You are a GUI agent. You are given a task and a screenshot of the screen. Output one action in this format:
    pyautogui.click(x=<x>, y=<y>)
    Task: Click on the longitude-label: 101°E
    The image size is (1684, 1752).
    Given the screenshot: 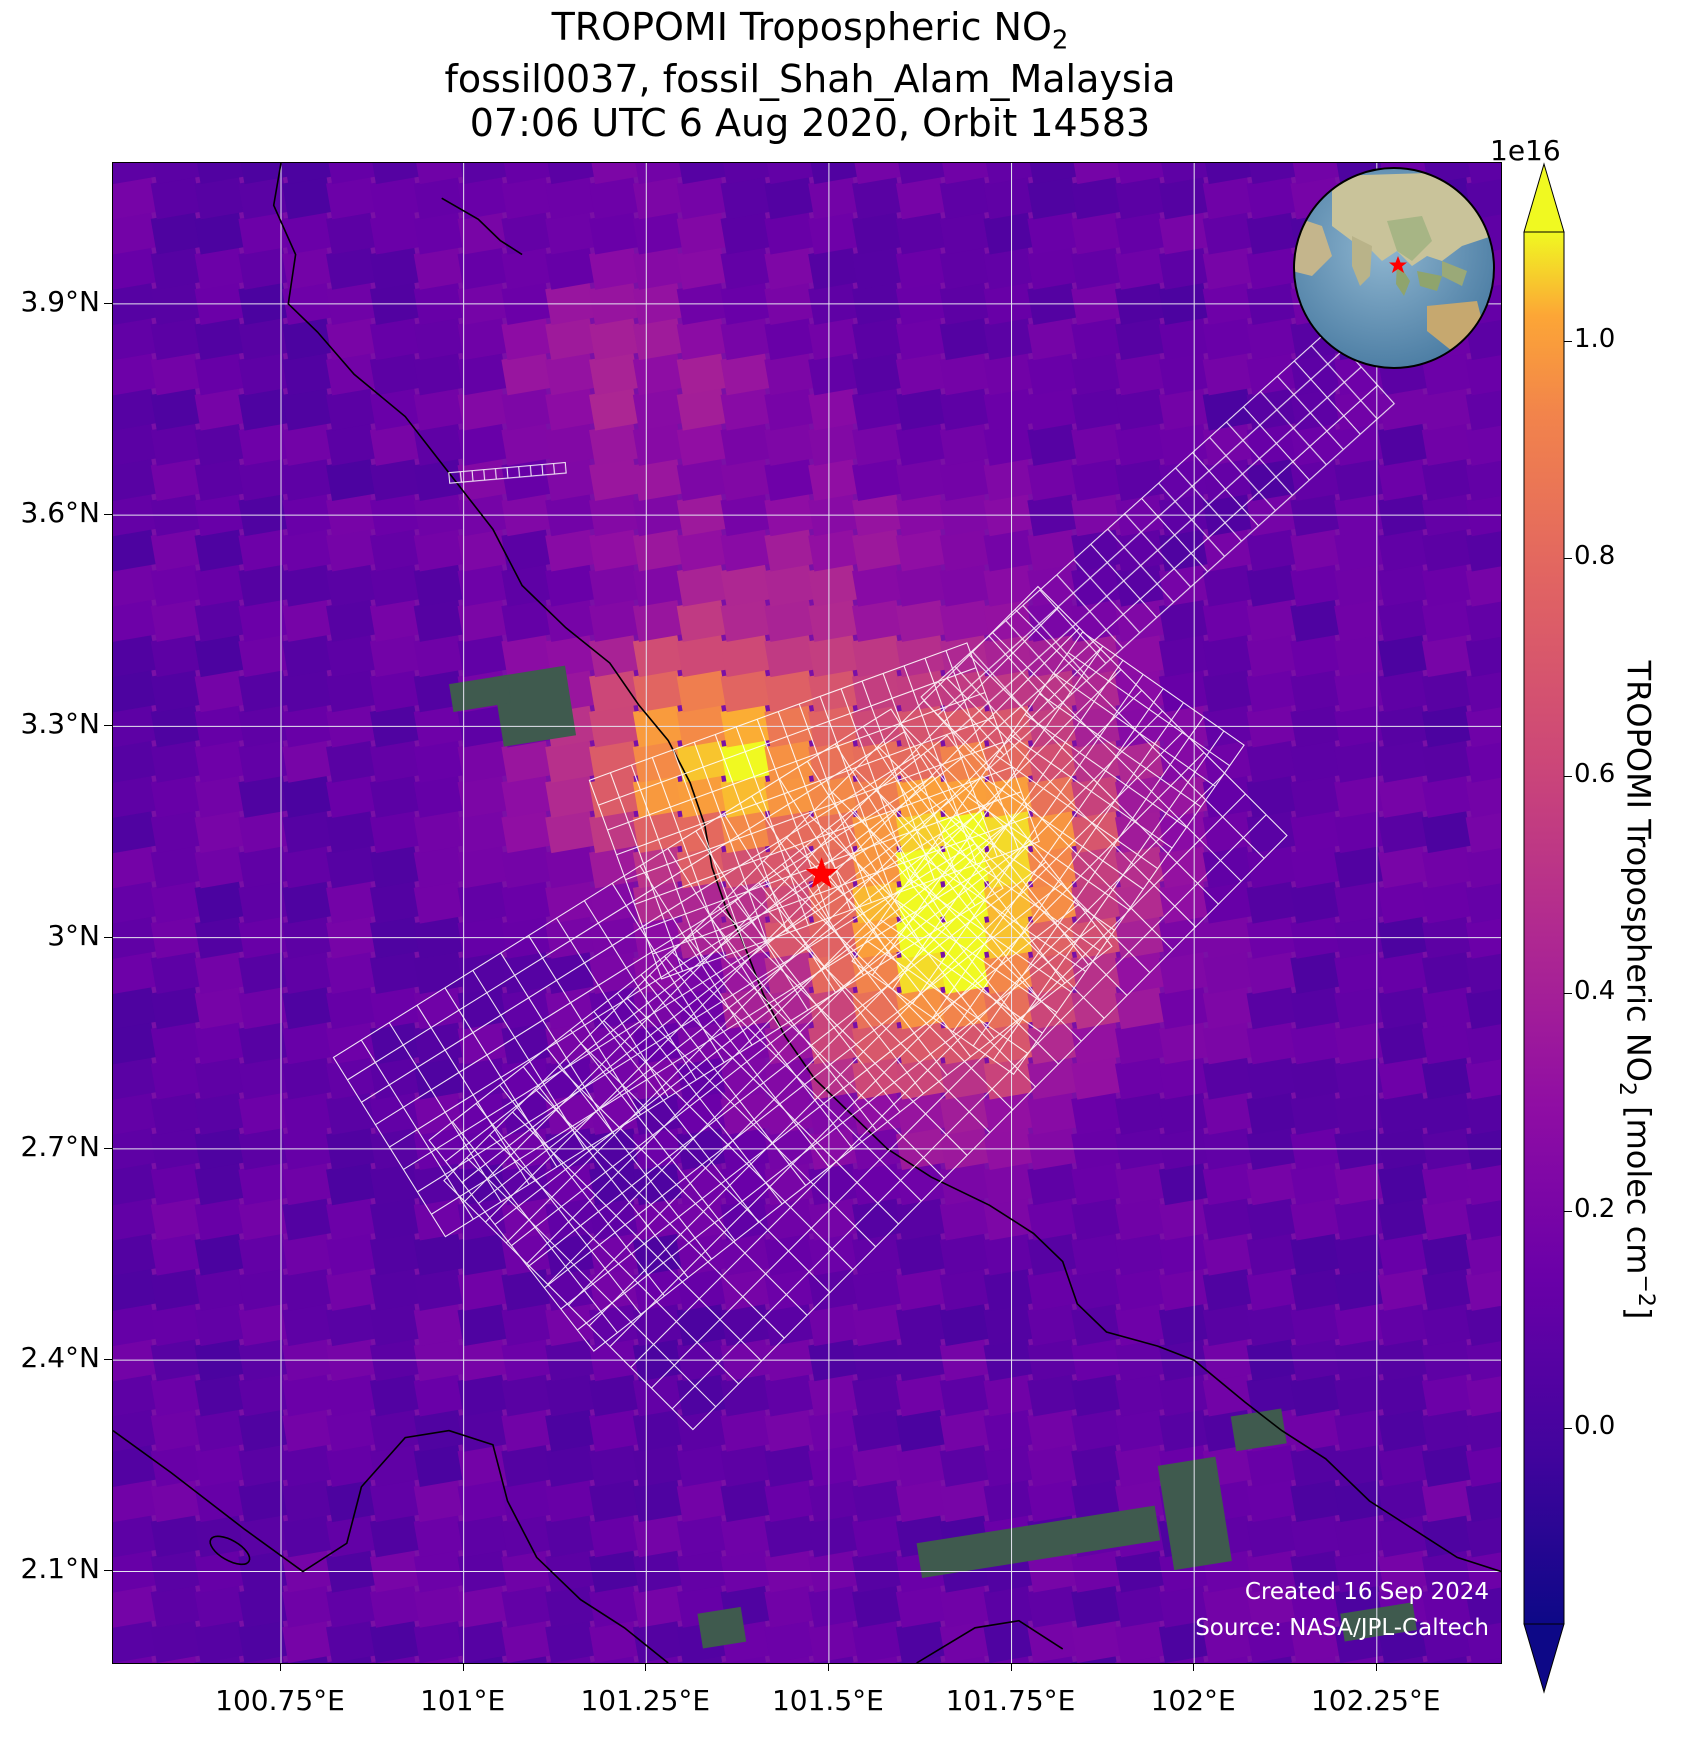 What is the action you would take?
    pyautogui.click(x=463, y=1700)
    